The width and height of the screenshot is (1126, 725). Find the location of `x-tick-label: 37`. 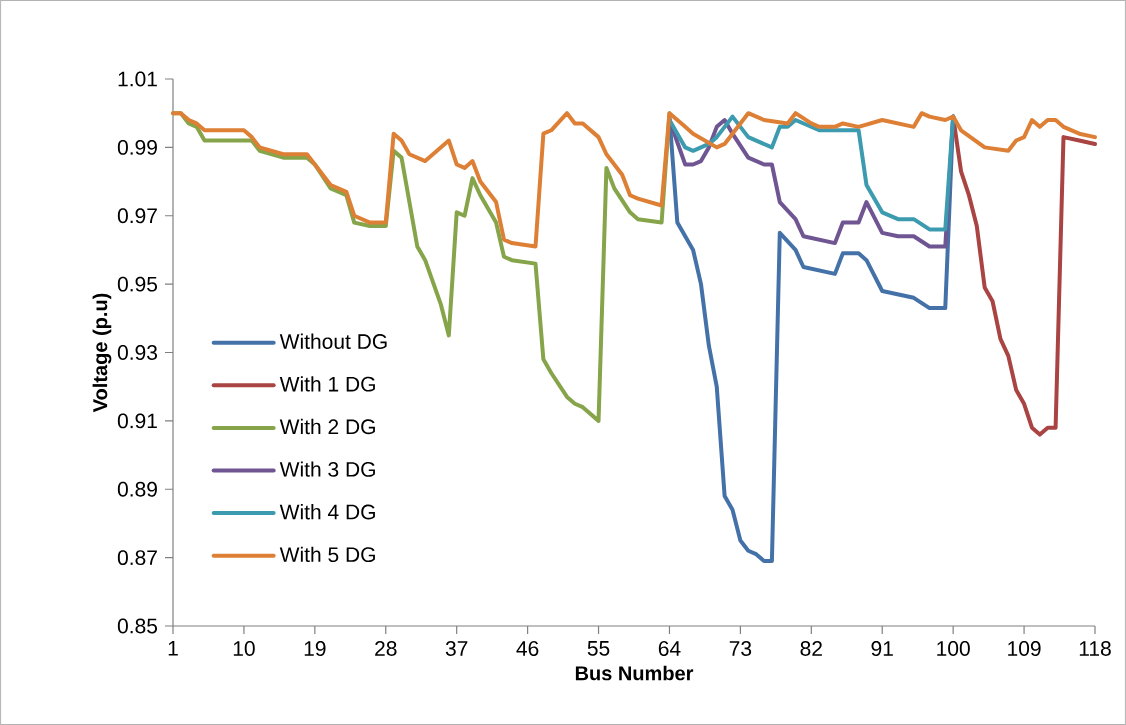

x-tick-label: 37 is located at coordinates (456, 648).